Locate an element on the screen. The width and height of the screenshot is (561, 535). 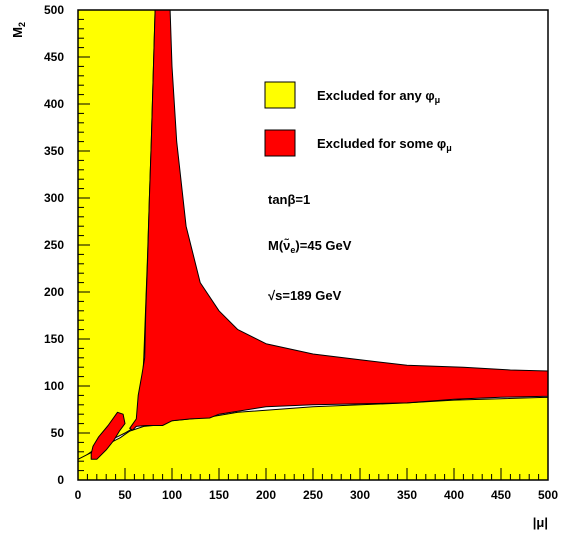
y-tick-label: 0 is located at coordinates (60, 480).